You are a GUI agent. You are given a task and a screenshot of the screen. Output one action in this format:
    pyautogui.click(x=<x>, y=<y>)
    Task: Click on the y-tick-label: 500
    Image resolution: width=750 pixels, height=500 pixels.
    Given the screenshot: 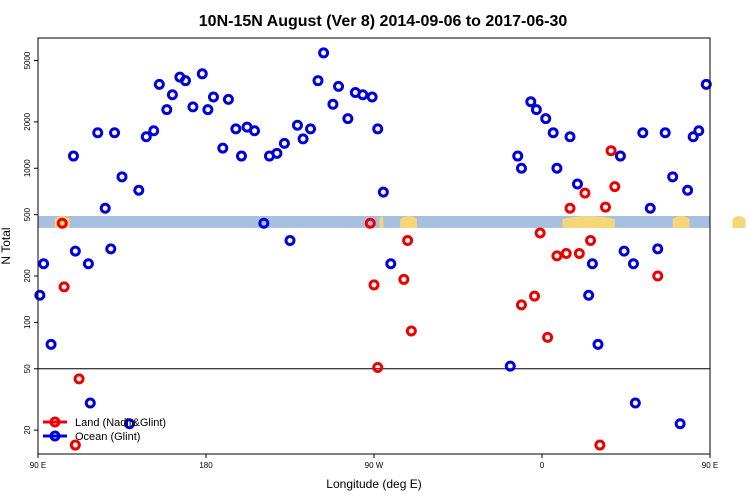 What is the action you would take?
    pyautogui.click(x=27, y=214)
    